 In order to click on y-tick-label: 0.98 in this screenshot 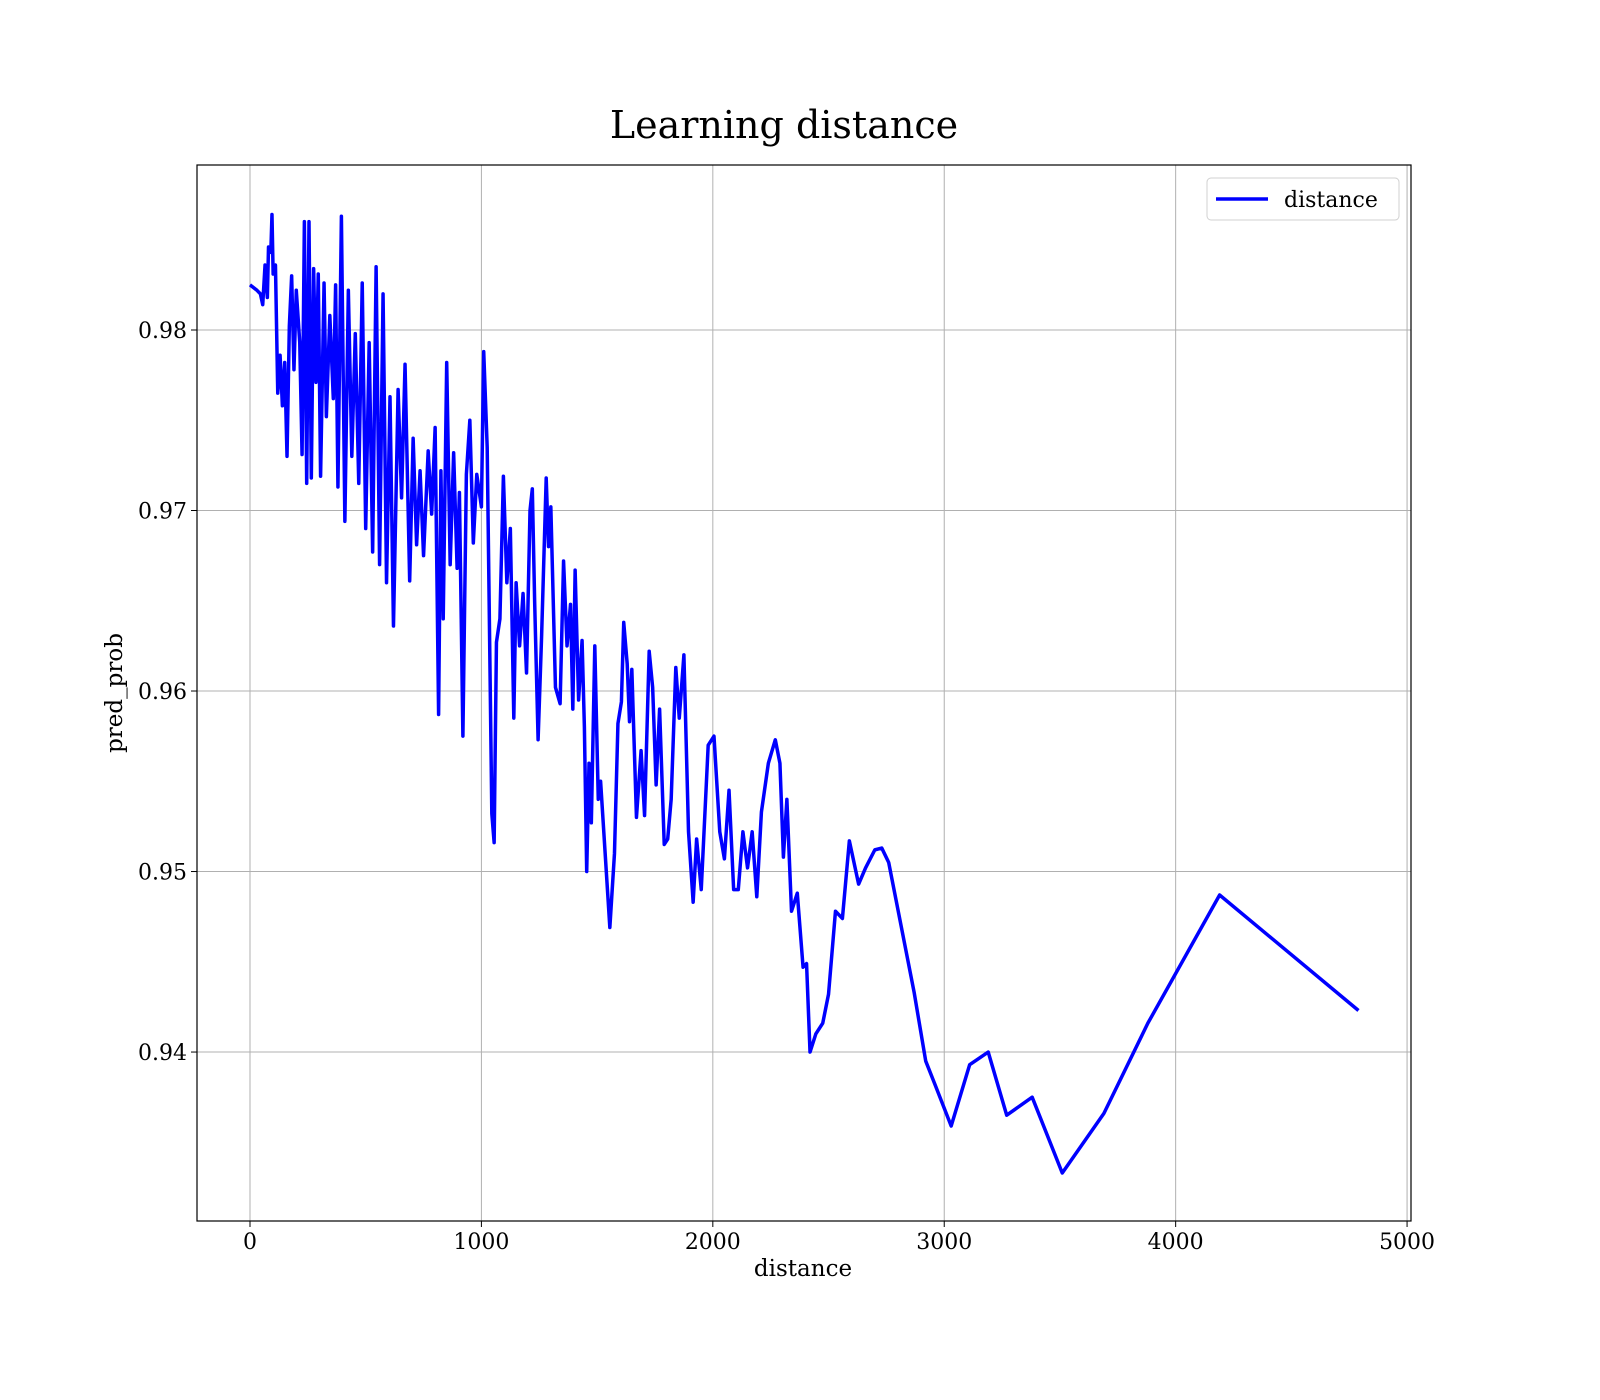, I will do `click(162, 331)`.